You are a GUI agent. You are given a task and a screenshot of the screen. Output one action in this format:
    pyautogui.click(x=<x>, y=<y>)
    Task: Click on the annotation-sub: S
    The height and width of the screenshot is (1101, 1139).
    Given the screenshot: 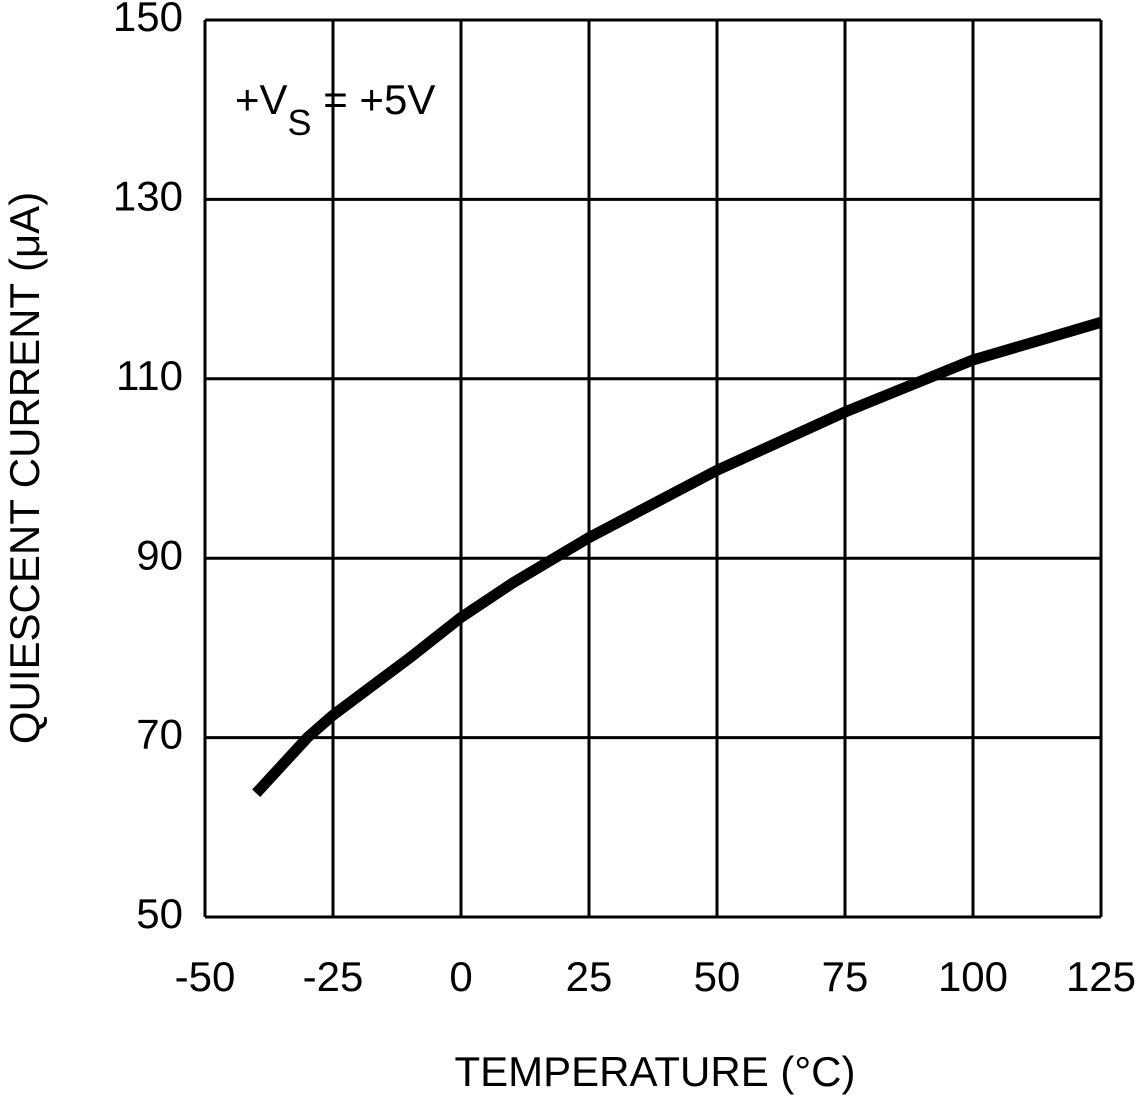 What is the action you would take?
    pyautogui.click(x=300, y=122)
    